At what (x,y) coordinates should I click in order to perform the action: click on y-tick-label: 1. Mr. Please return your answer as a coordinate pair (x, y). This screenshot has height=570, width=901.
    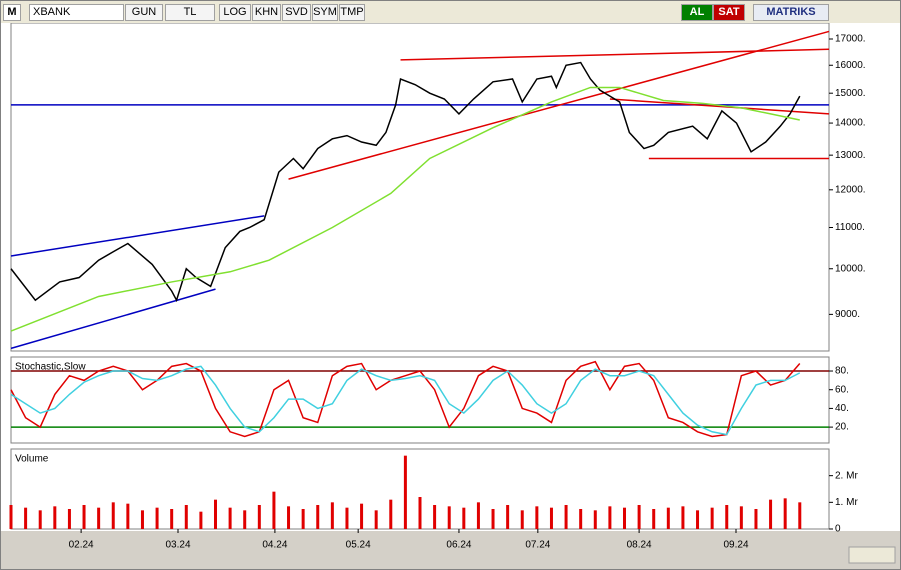
    Looking at the image, I should click on (846, 502).